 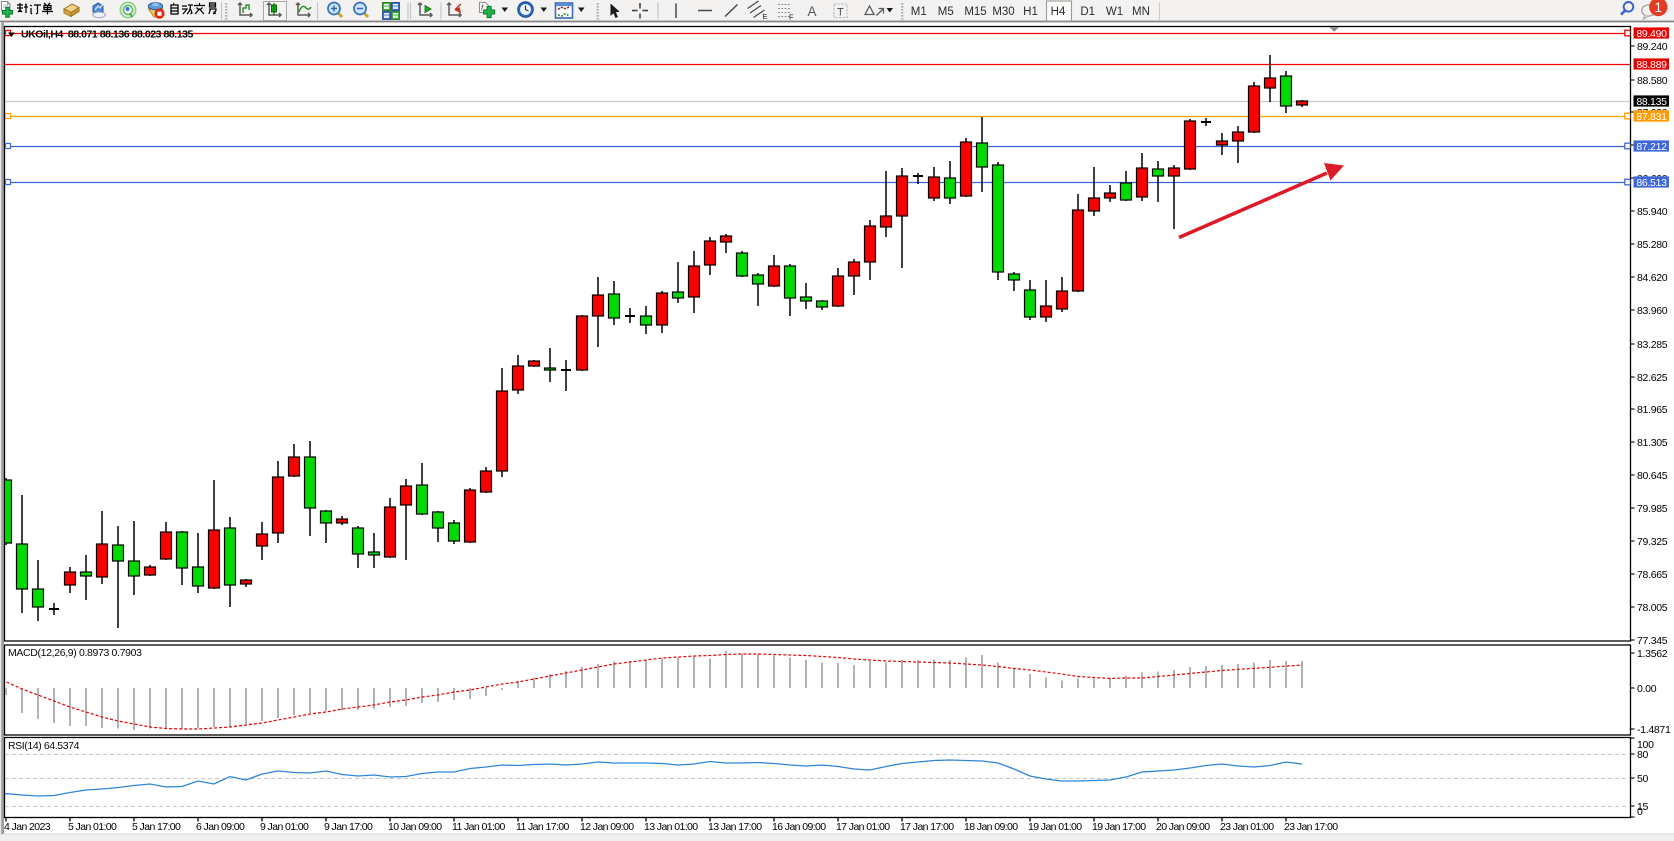 I want to click on svg-text: 87.212, so click(x=1651, y=147).